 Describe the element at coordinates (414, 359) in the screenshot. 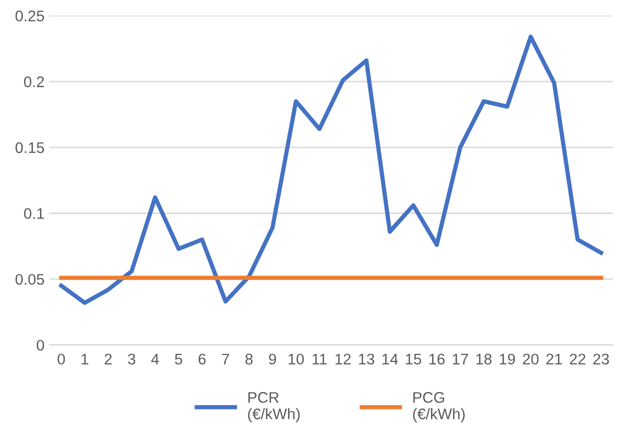

I see `x-tick-label: 15` at that location.